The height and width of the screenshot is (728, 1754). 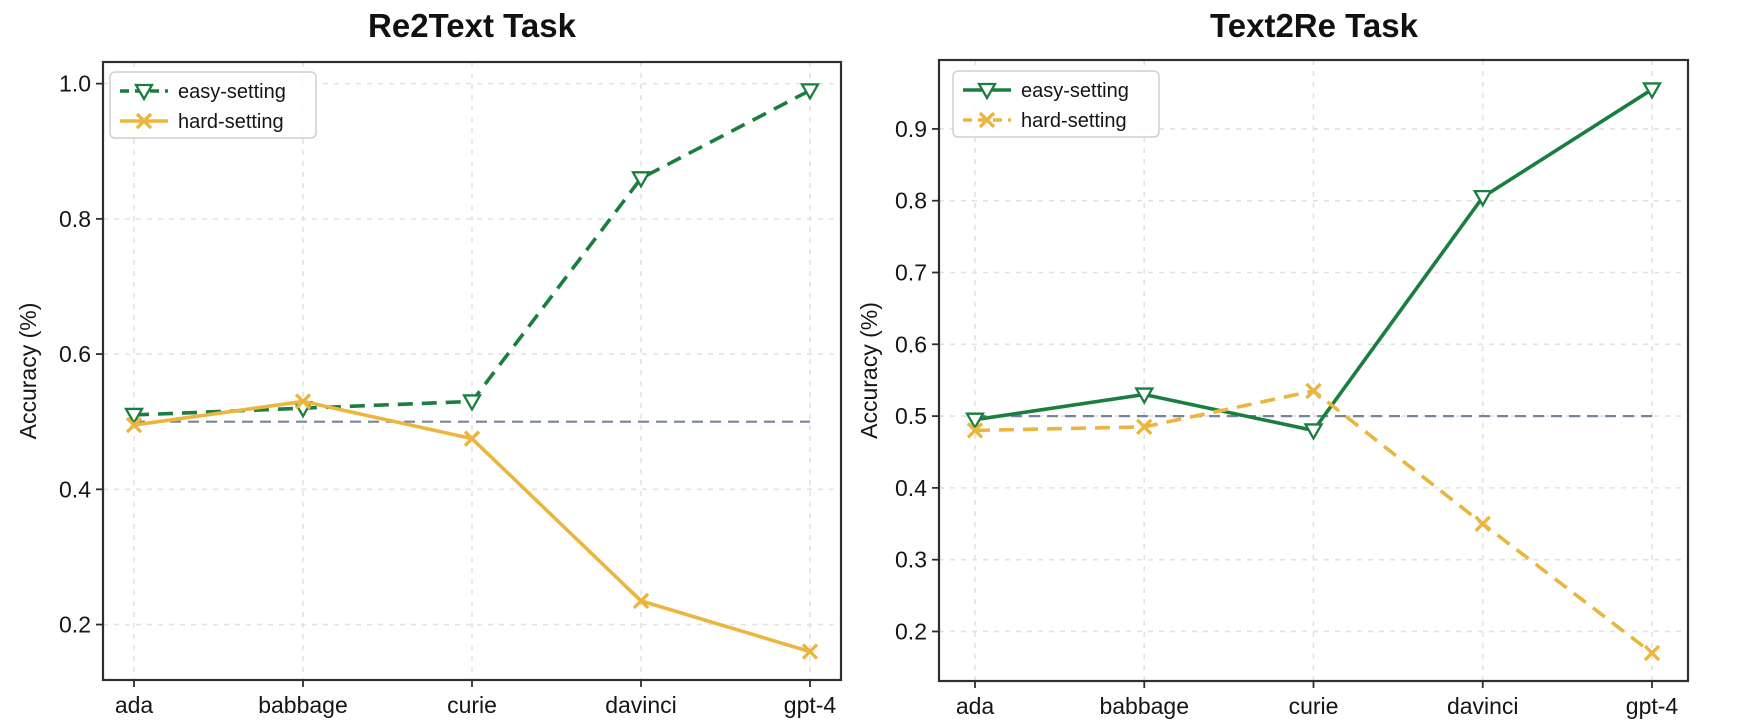 I want to click on legend-box, so click(x=1056, y=104).